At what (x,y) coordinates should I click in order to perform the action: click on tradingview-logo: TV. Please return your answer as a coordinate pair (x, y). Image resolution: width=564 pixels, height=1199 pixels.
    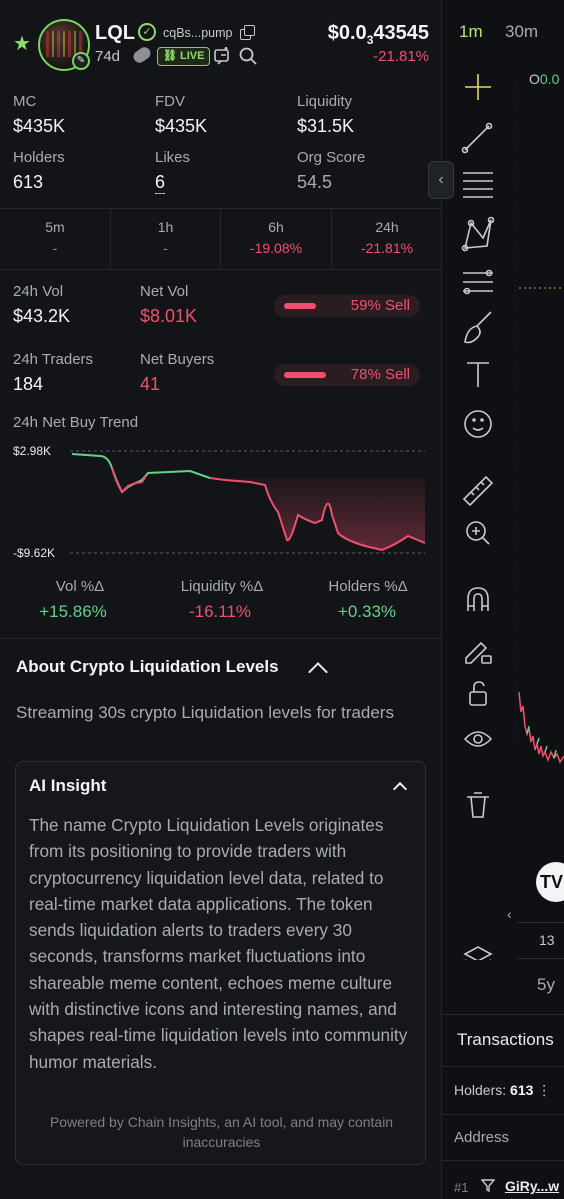
    Looking at the image, I should click on (550, 882).